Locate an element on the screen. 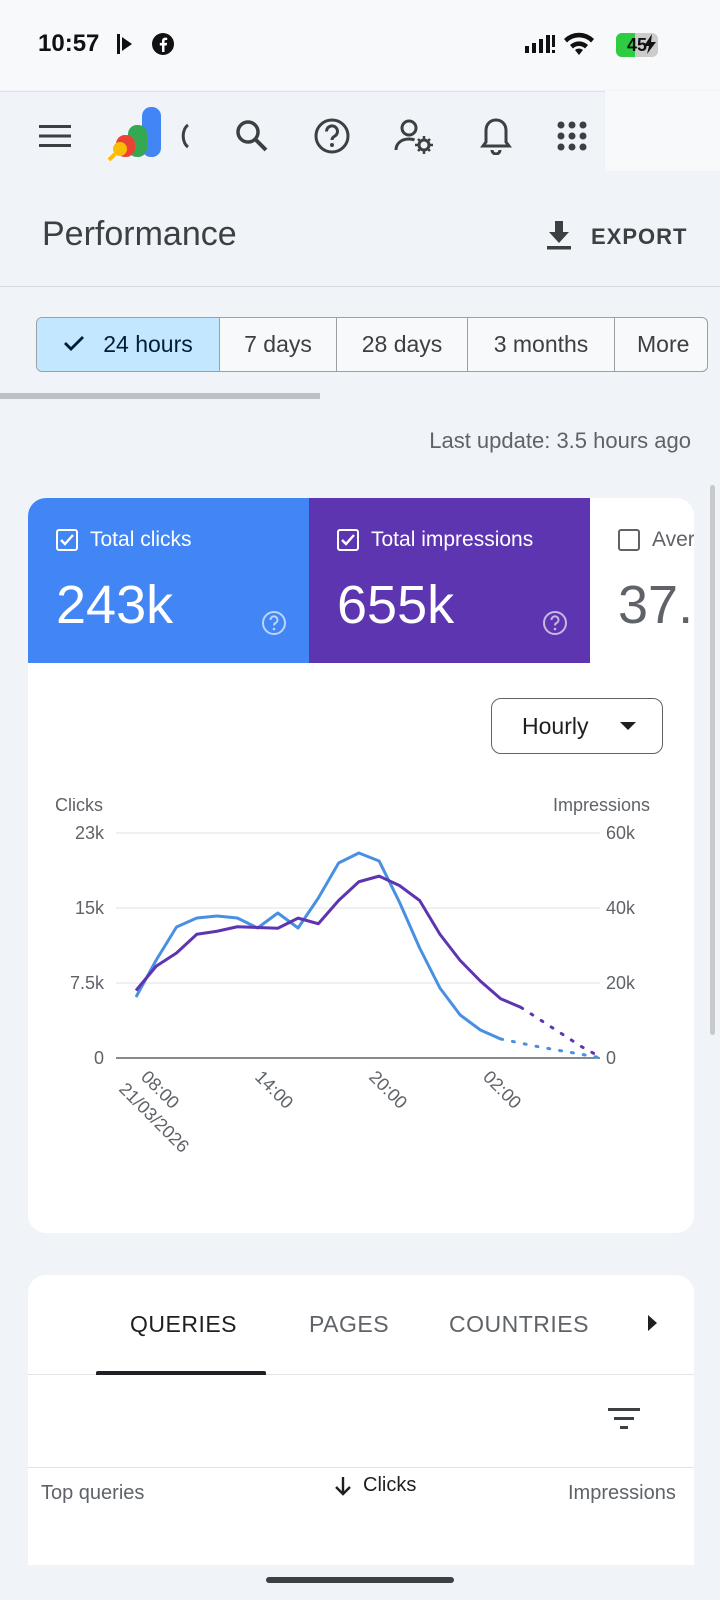 This screenshot has height=1600, width=720. metric-label: Total impressions is located at coordinates (452, 539).